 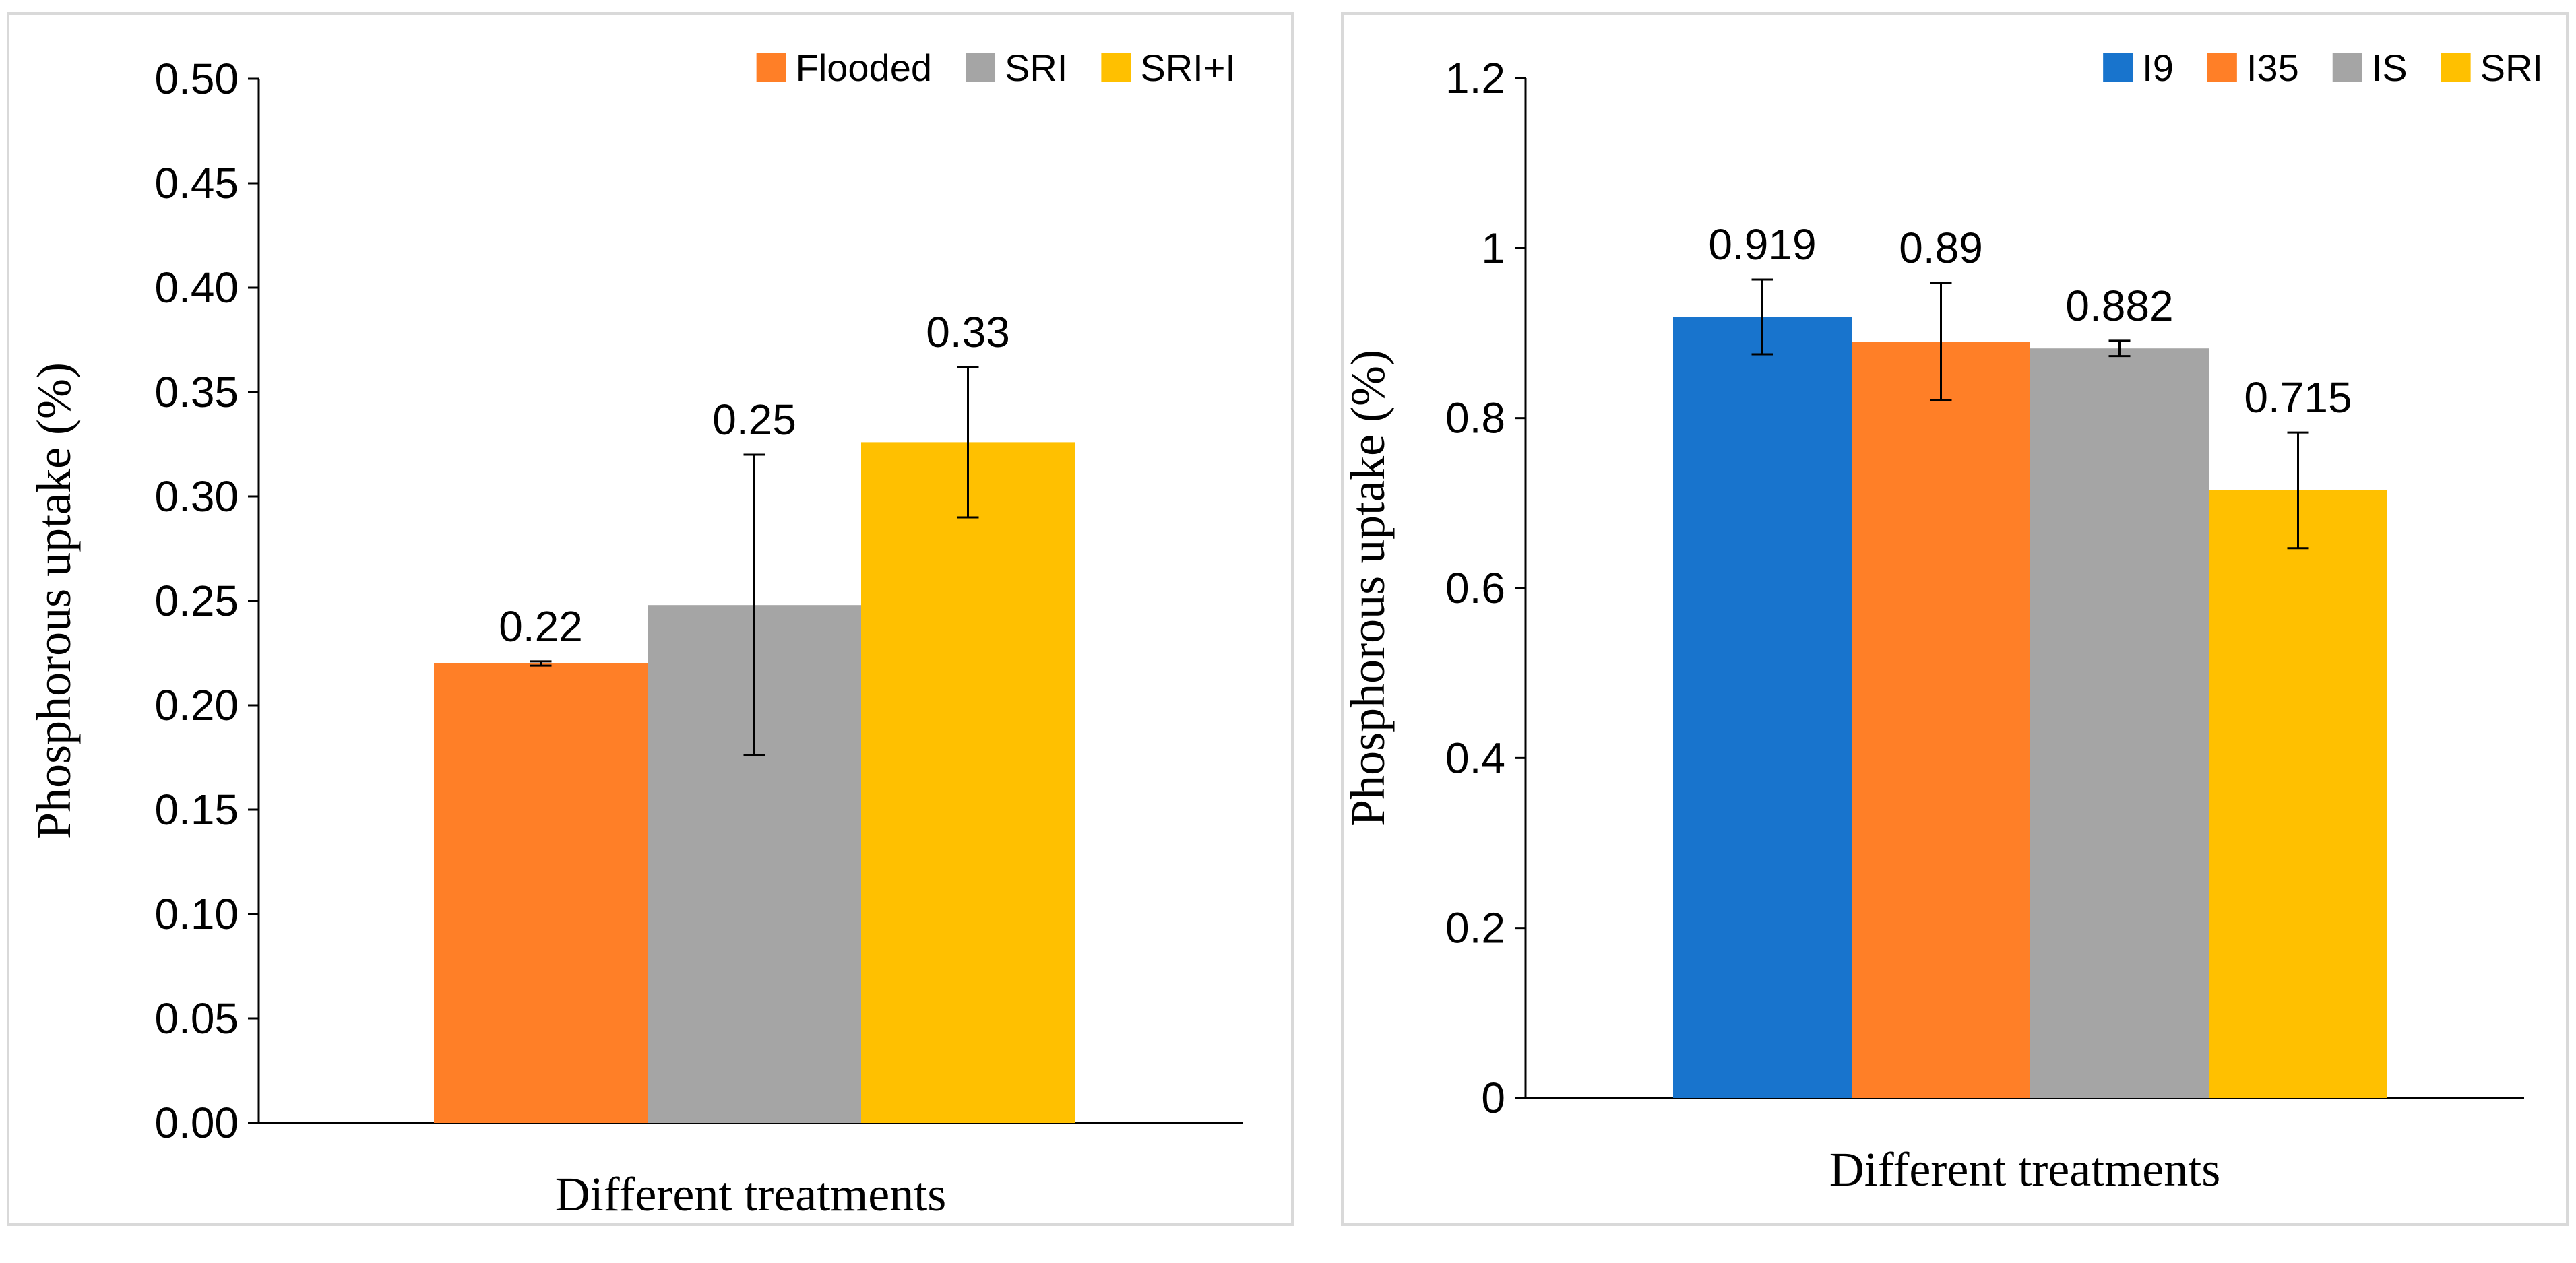 I want to click on right-y-tick-label: 1, so click(x=1493, y=248).